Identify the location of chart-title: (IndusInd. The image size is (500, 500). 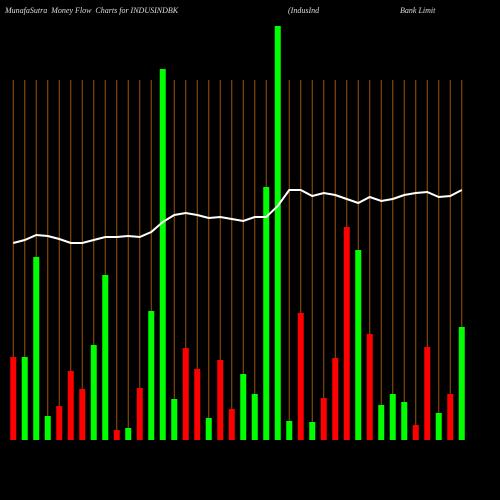
(304, 10).